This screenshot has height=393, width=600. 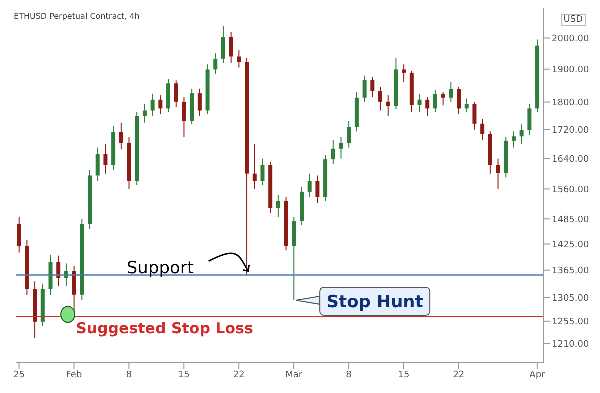 What do you see at coordinates (77, 16) in the screenshot?
I see `text: ETHUSD Perpetual Contract, 4h` at bounding box center [77, 16].